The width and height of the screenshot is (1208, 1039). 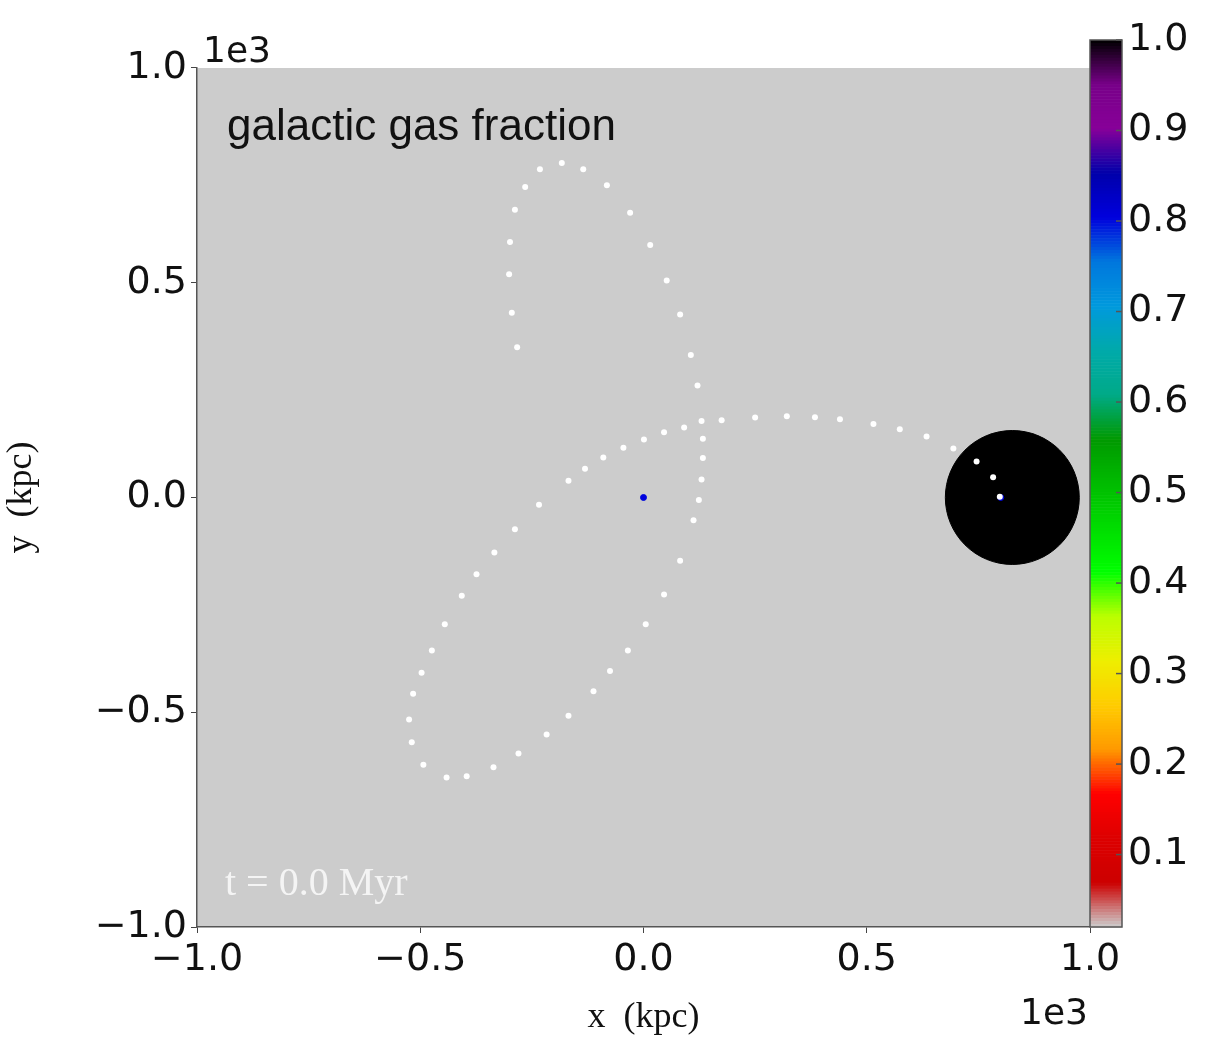 I want to click on y-axis-title: y (kpc), so click(x=20, y=497).